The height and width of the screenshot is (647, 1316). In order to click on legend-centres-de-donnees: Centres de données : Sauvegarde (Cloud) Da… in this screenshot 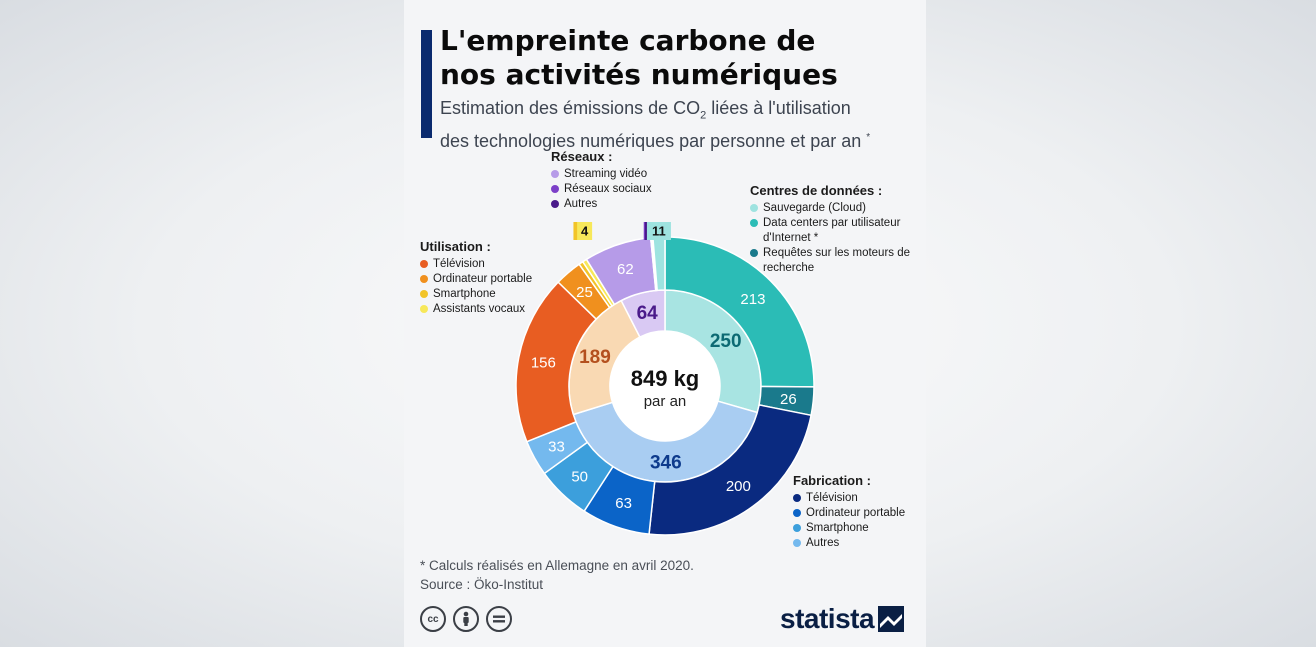, I will do `click(835, 229)`.